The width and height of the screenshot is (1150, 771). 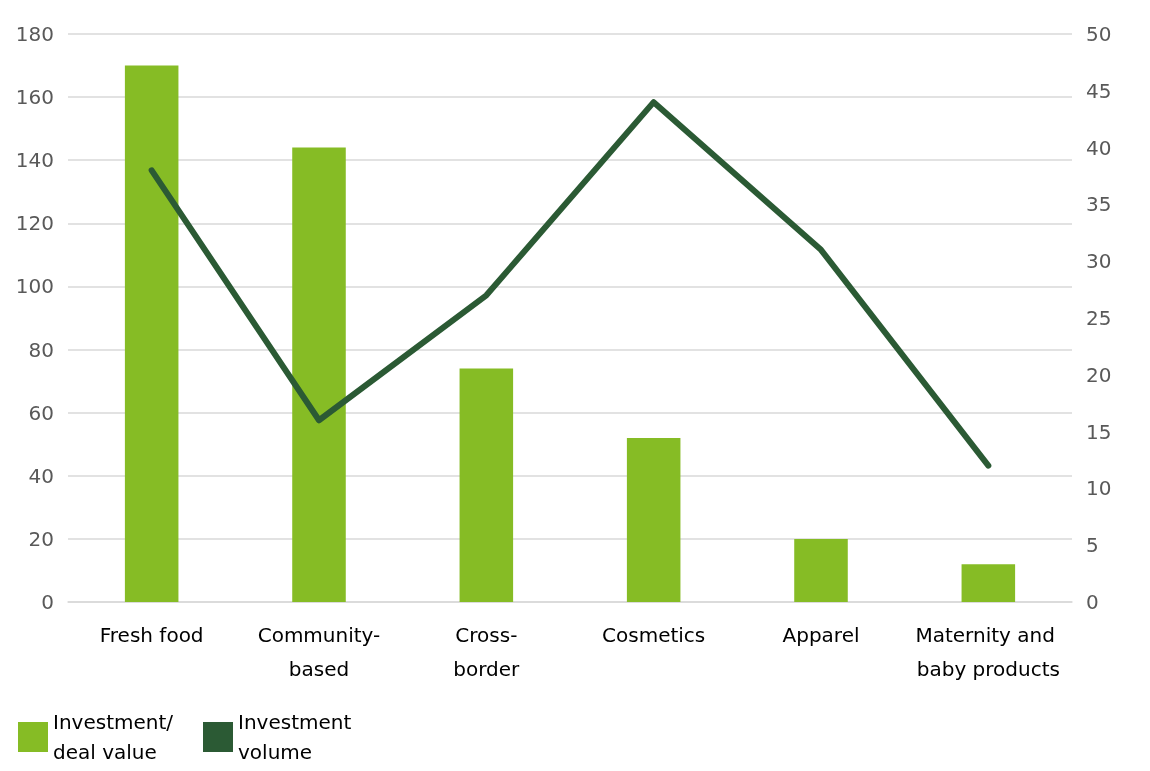 I want to click on y-tick-label: 100, so click(x=34, y=286).